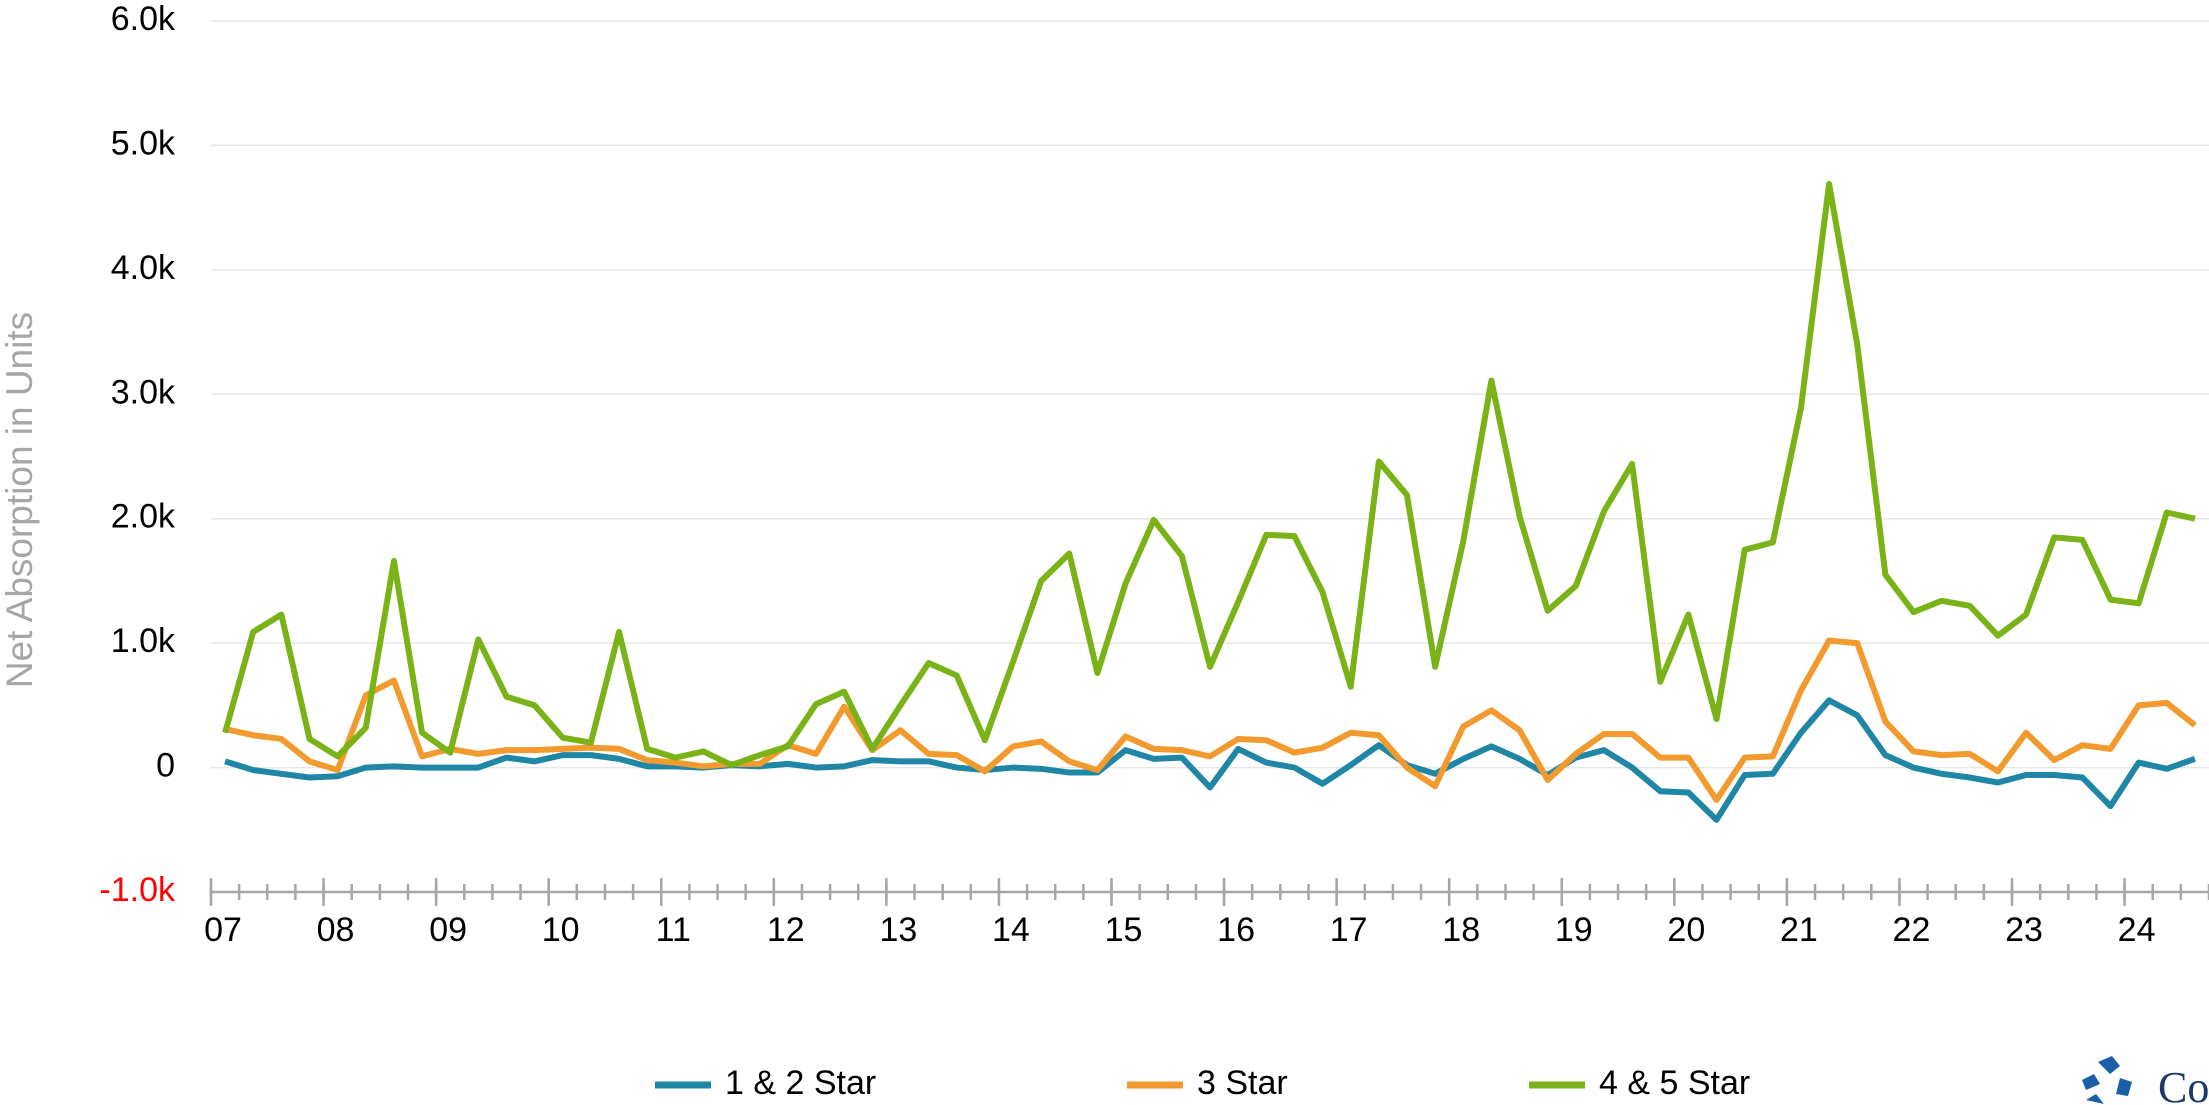  I want to click on x-tick-label: 10, so click(561, 930).